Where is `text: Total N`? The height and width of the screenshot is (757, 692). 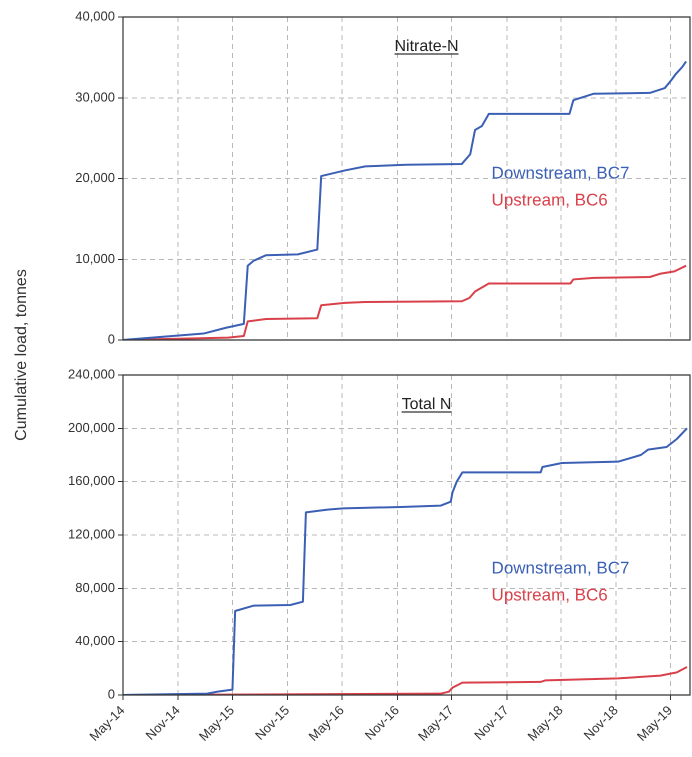 text: Total N is located at coordinates (427, 404).